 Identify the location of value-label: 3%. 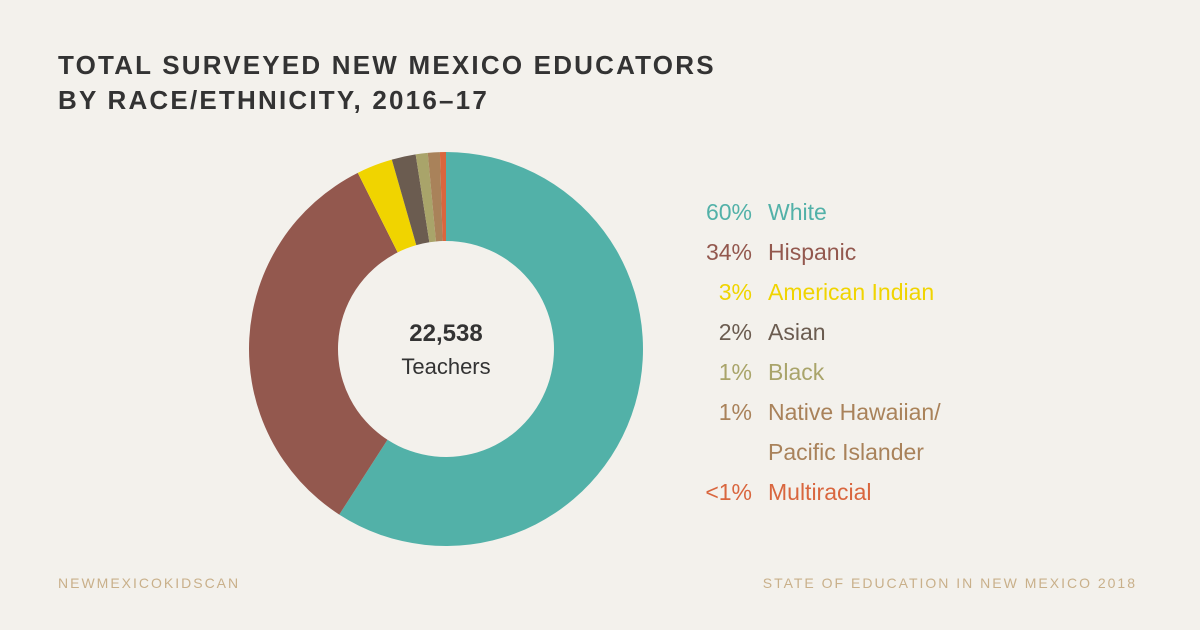
(735, 292).